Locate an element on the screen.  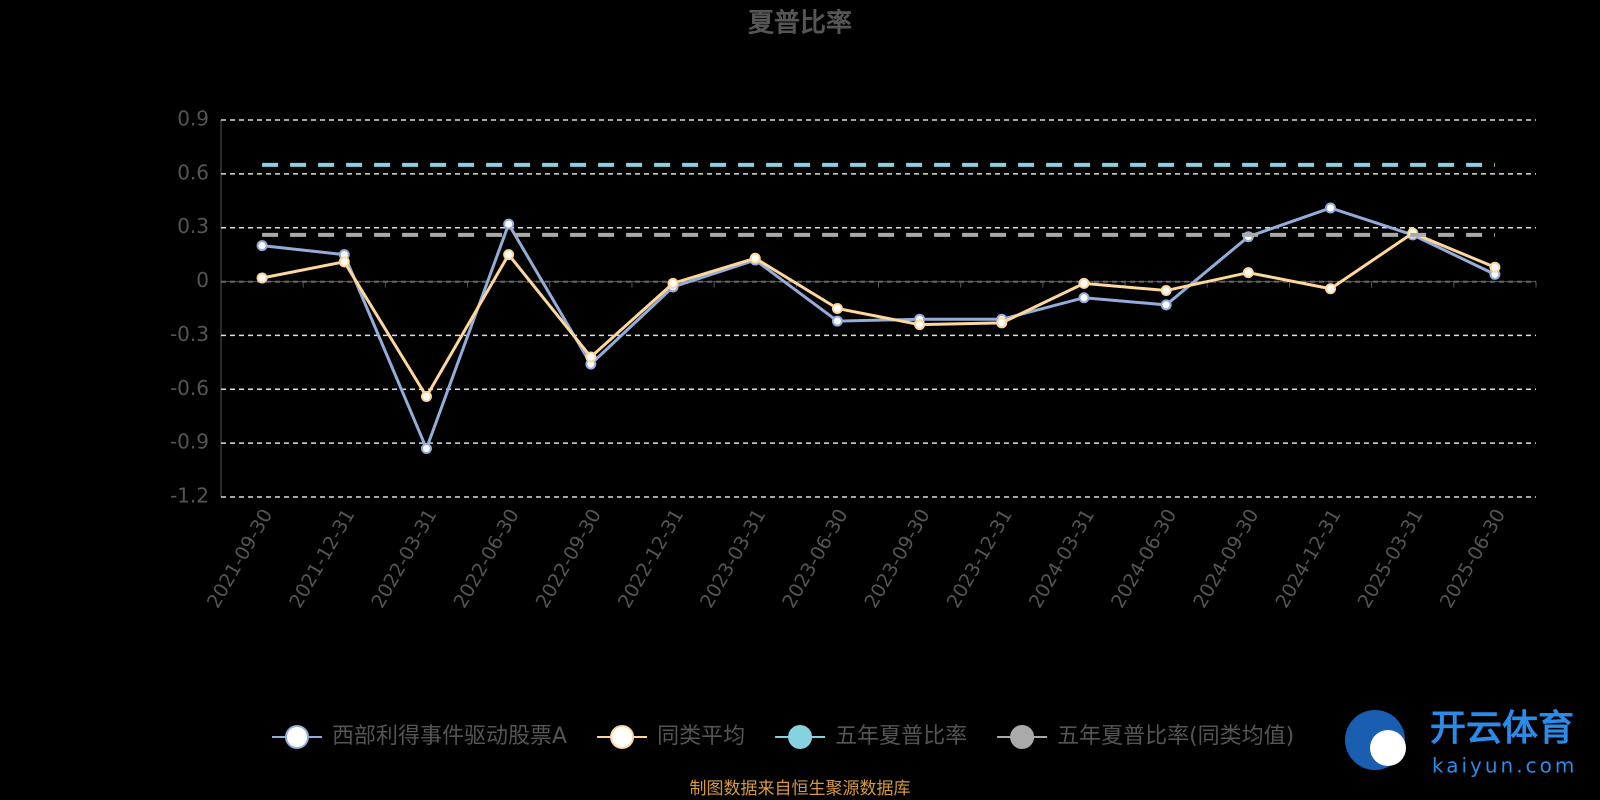
x-tick-label: 2024-03-31 is located at coordinates (1062, 558).